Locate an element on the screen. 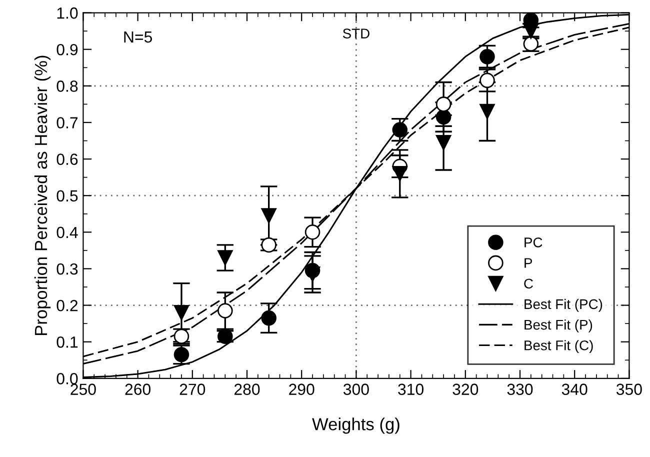  y-axis-title: Proportion Perceived as Heavier (%) is located at coordinates (42, 196).